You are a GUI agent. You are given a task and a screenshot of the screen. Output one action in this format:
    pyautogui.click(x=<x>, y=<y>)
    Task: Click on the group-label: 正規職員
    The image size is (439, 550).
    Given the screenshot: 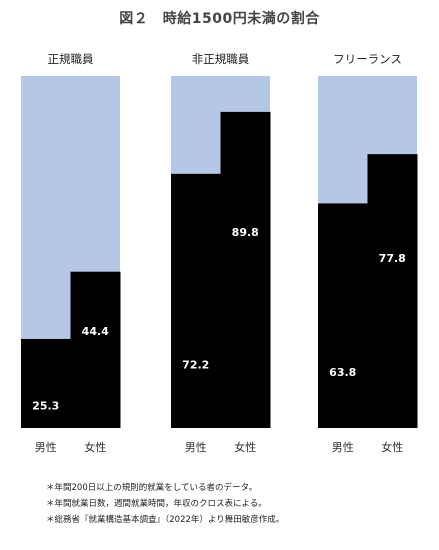 What is the action you would take?
    pyautogui.click(x=71, y=59)
    